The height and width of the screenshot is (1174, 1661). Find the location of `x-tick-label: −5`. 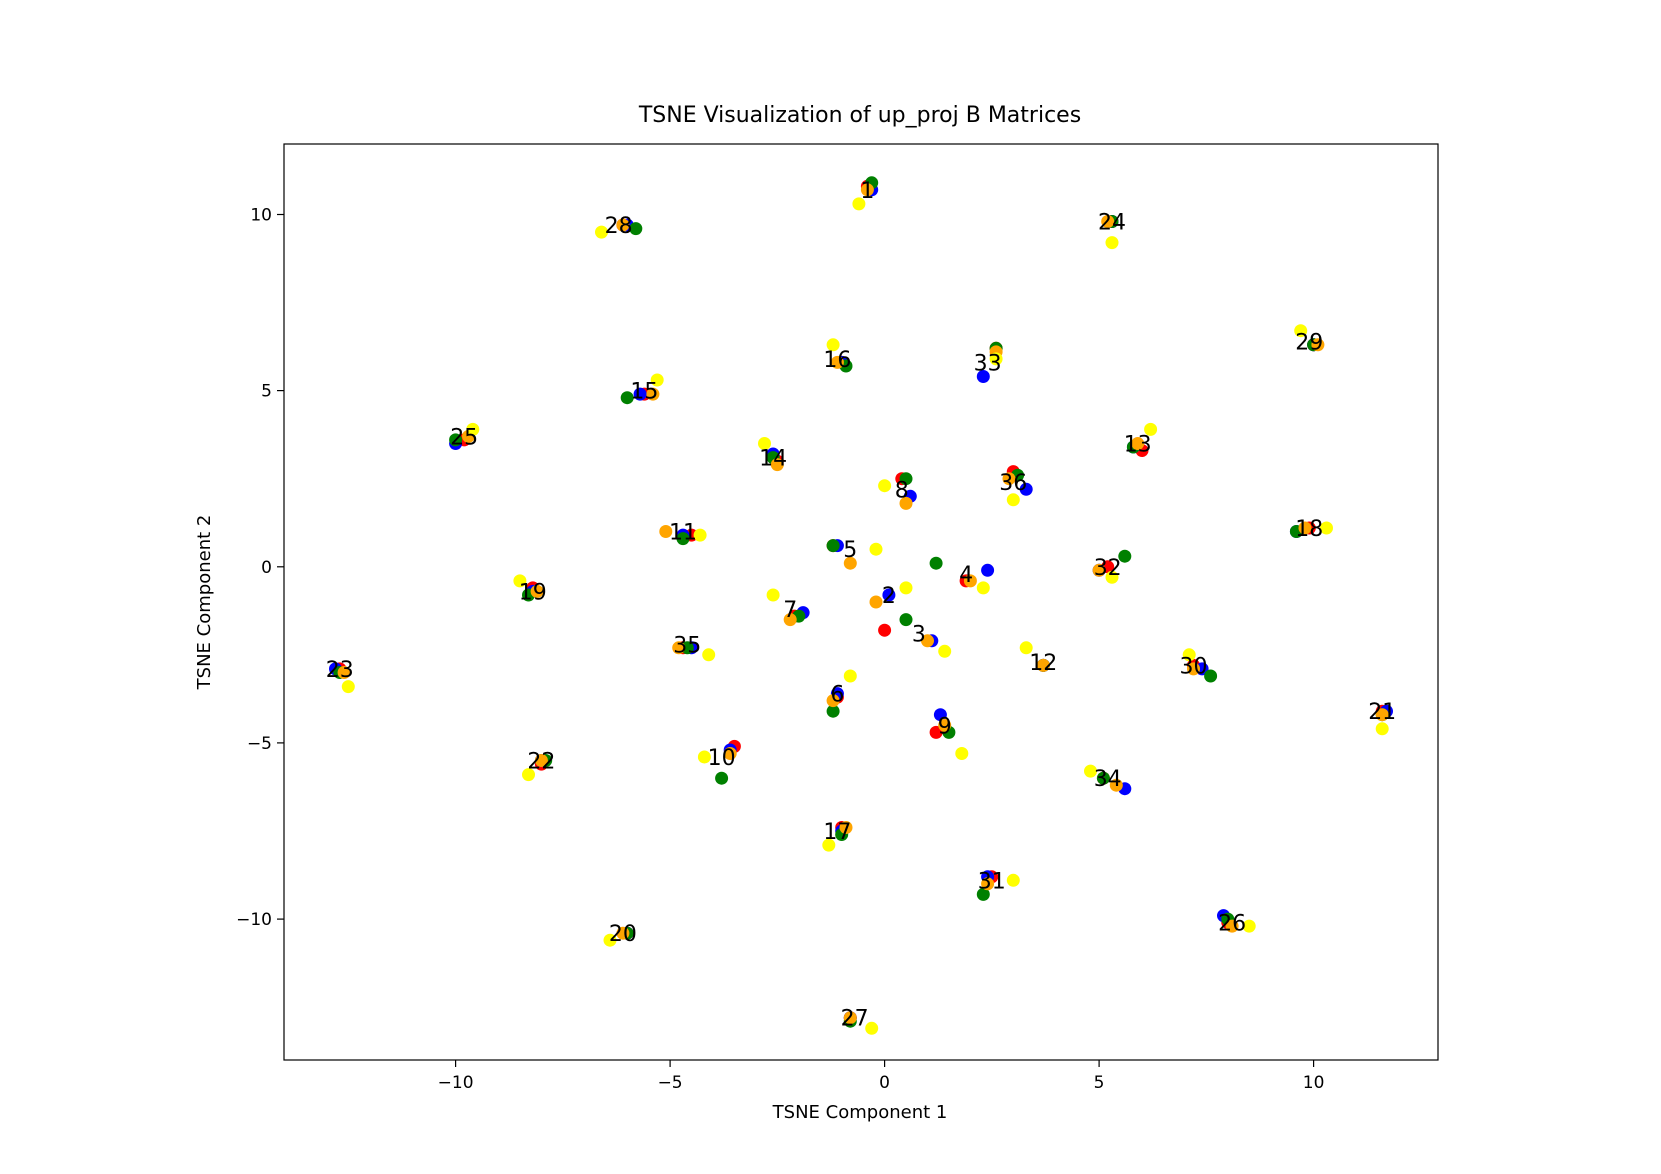

x-tick-label: −5 is located at coordinates (670, 1083).